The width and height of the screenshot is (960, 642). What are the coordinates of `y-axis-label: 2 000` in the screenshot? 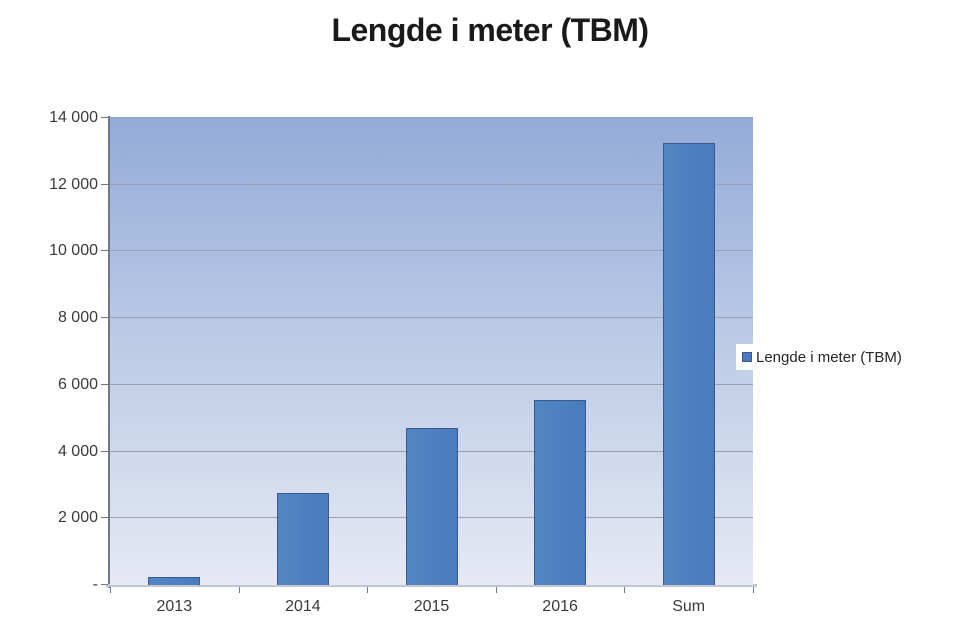 It's located at (77, 518).